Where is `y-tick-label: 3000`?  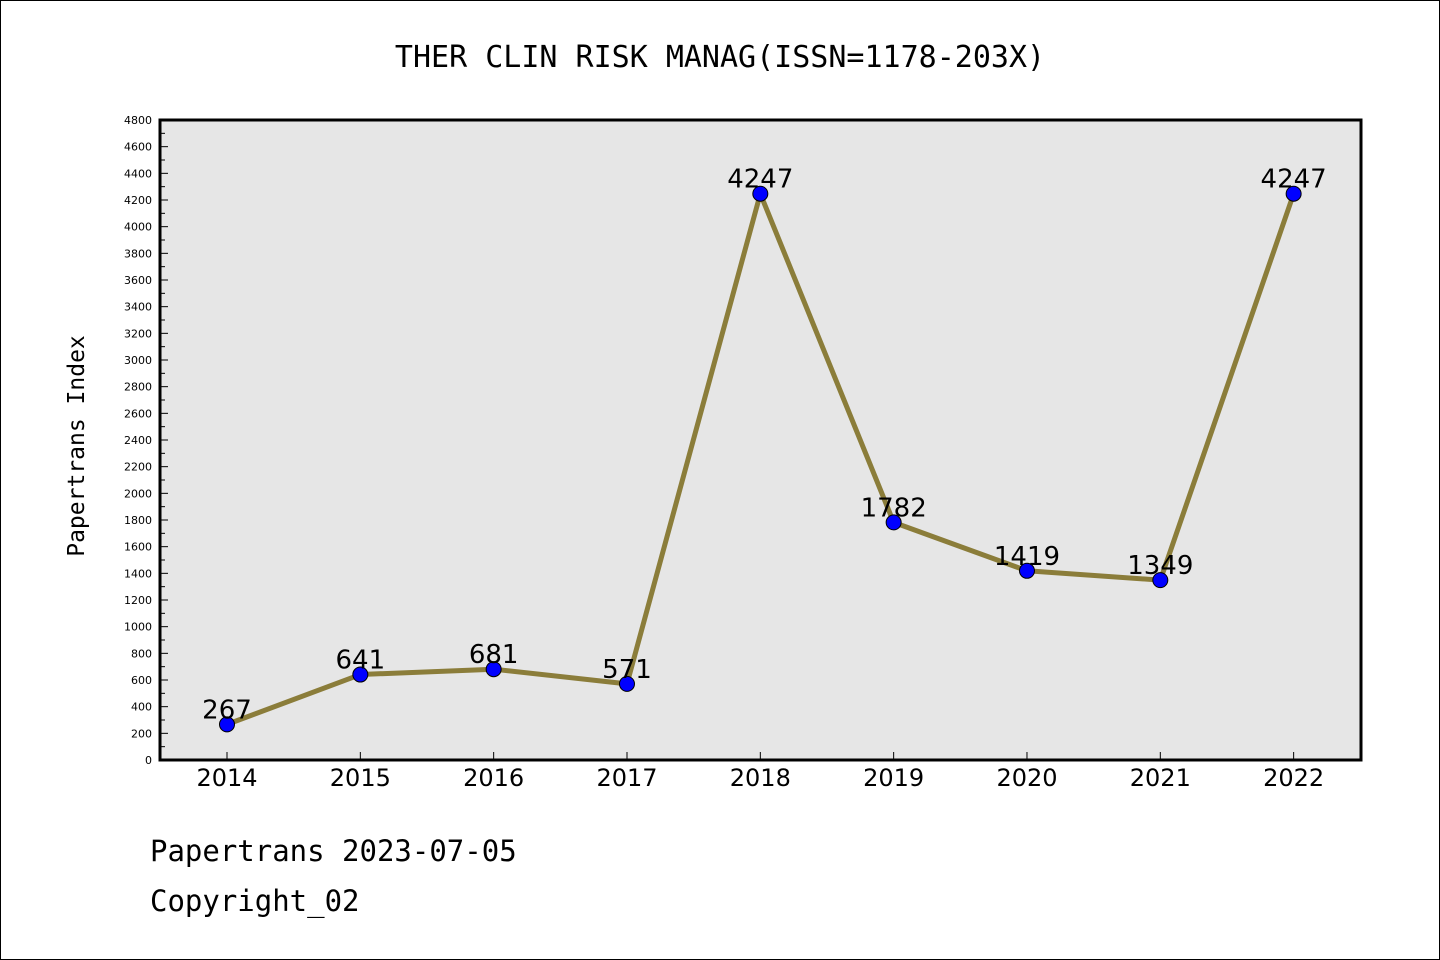 y-tick-label: 3000 is located at coordinates (138, 360).